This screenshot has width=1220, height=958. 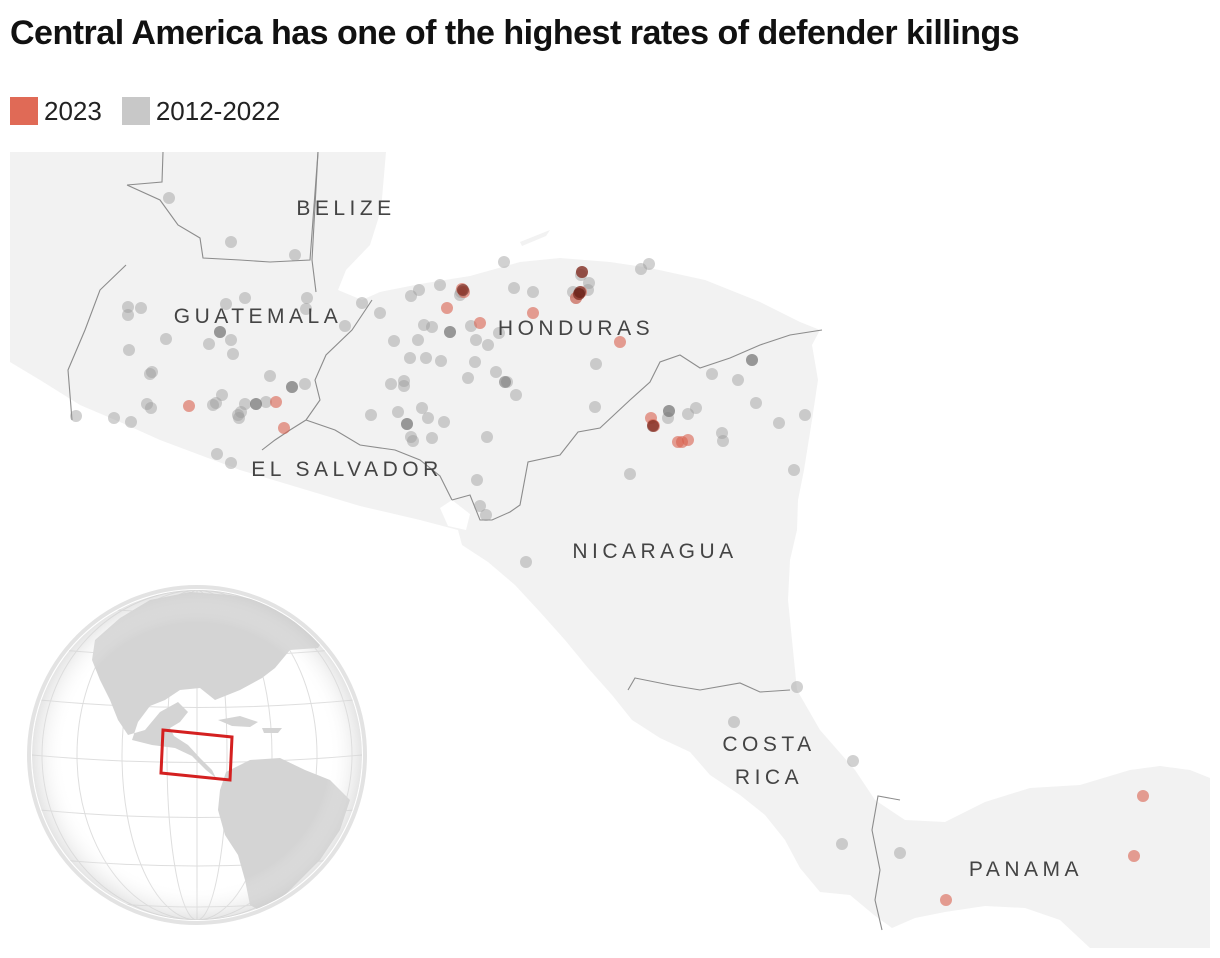 What do you see at coordinates (24, 111) in the screenshot?
I see `legend-swatch-2023` at bounding box center [24, 111].